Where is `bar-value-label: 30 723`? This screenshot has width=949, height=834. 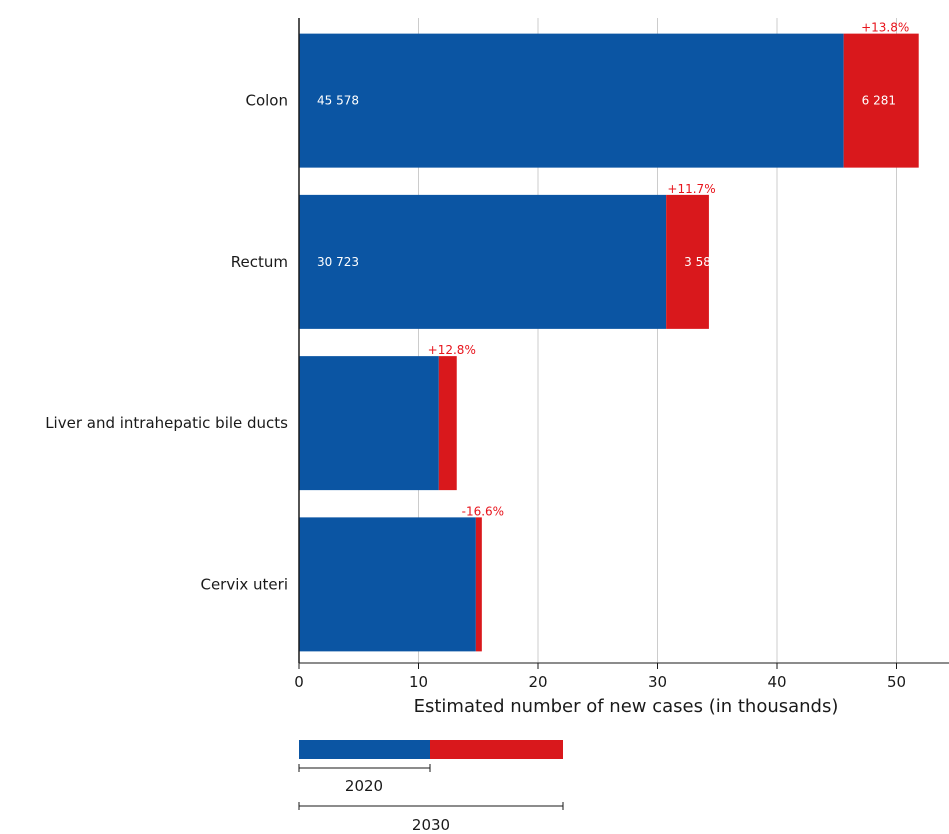 bar-value-label: 30 723 is located at coordinates (338, 262).